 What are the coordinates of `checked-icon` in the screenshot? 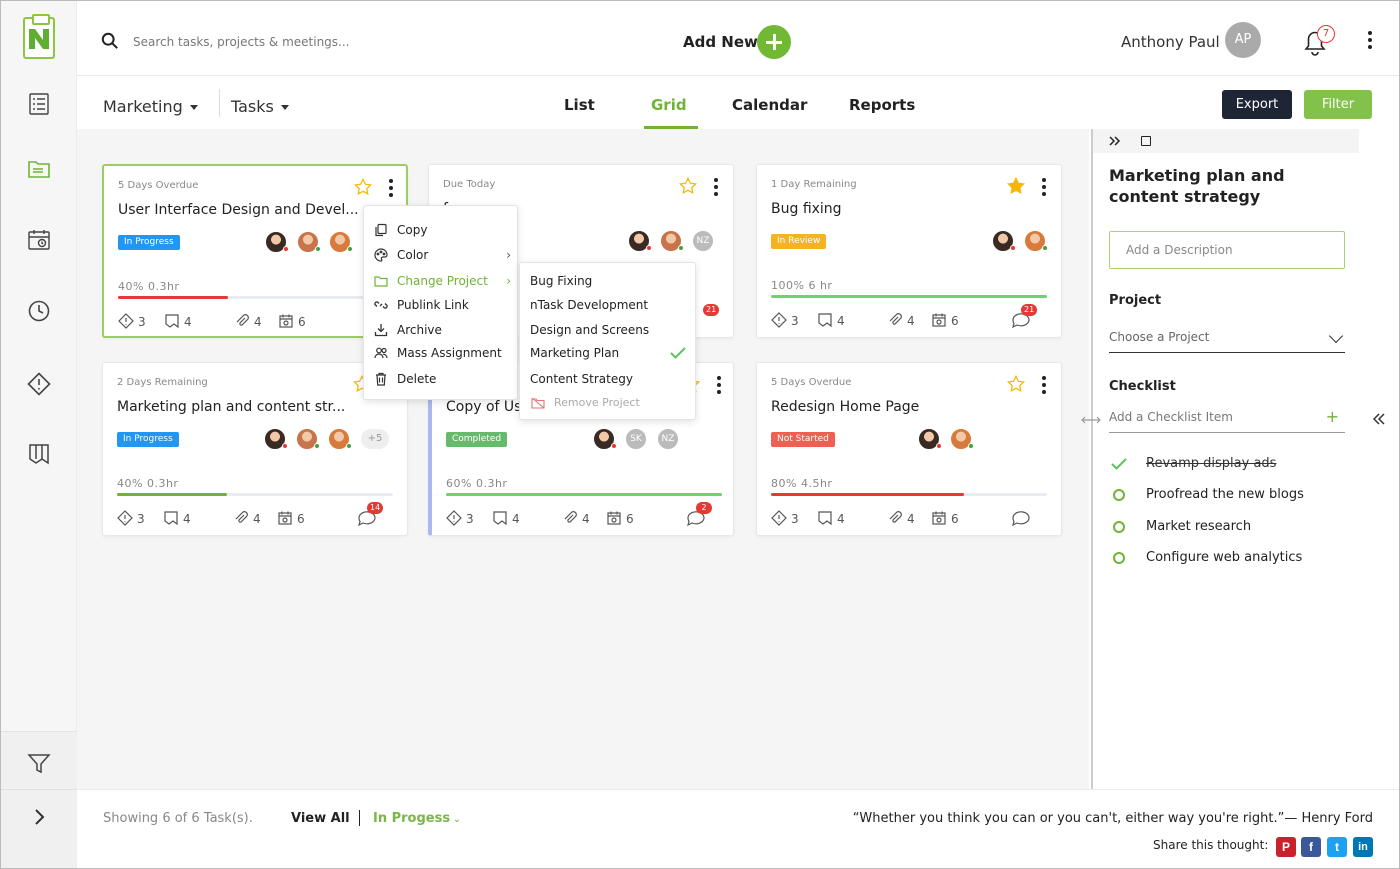 It's located at (1119, 464).